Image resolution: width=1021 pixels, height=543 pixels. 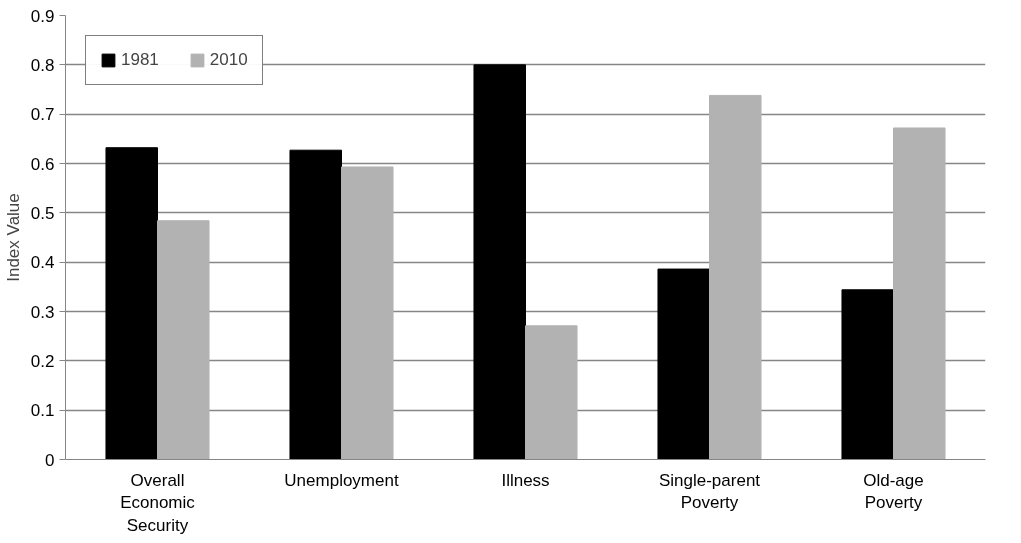 I want to click on y-tick-label: 0.3, so click(x=42, y=312).